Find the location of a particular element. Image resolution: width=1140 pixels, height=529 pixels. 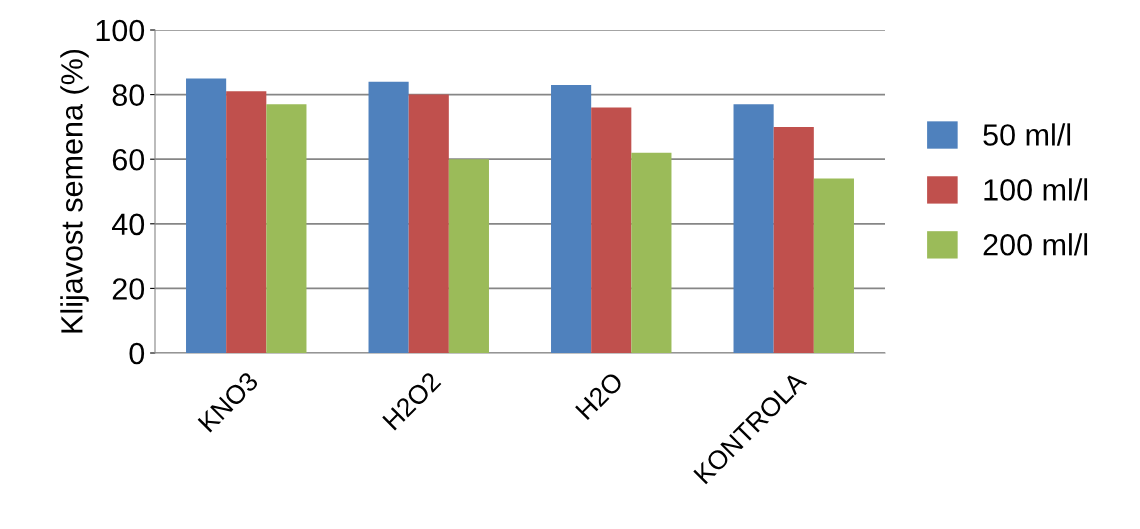

y-tick-label: 60 is located at coordinates (128, 159).